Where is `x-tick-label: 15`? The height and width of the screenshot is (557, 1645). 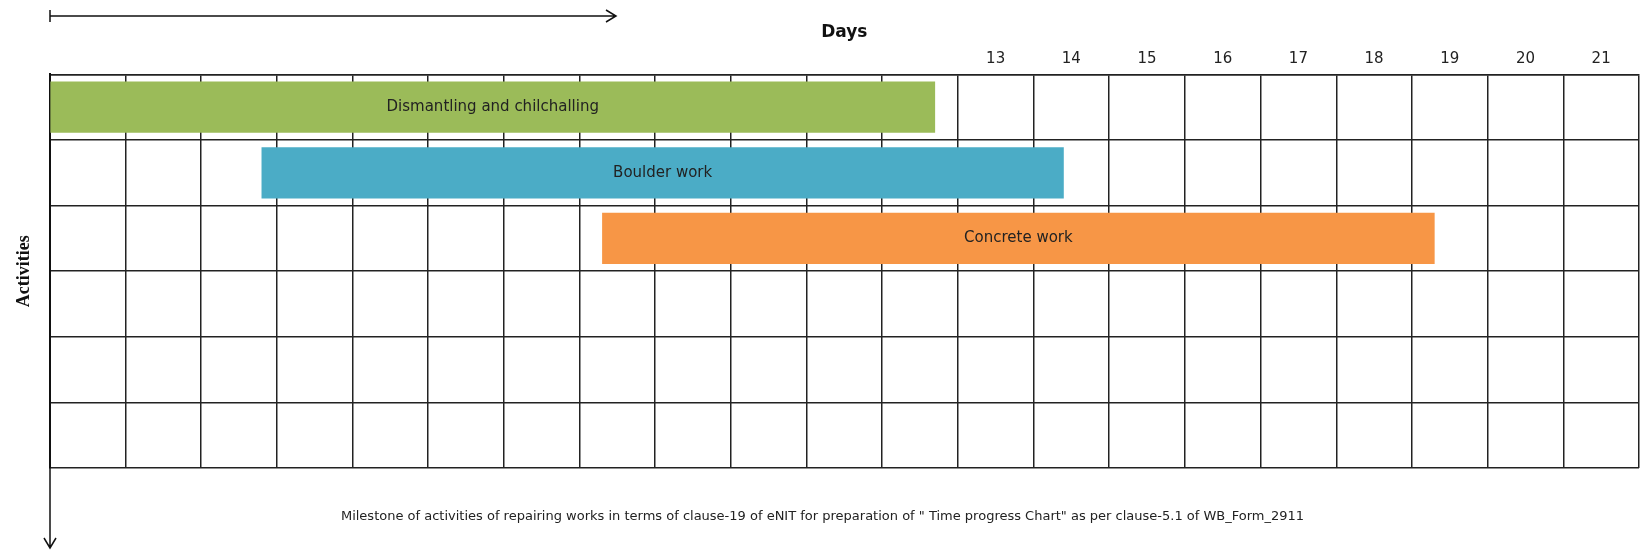
x-tick-label: 15 is located at coordinates (1147, 58).